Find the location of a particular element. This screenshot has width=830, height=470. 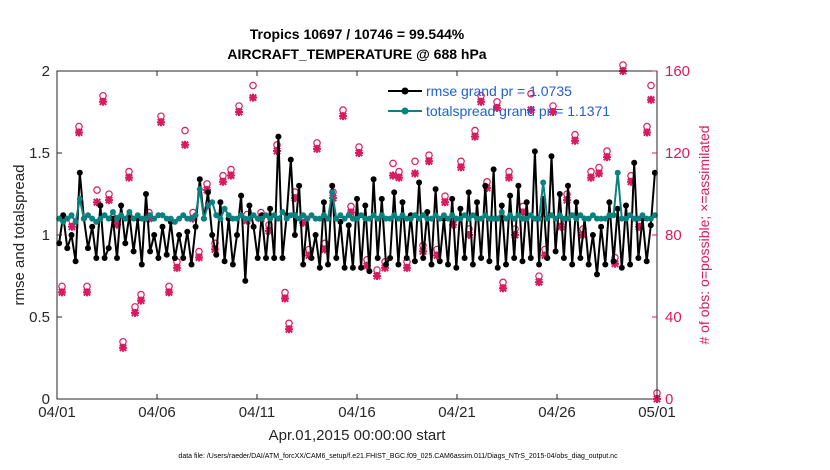

legend-marker-rmse is located at coordinates (405, 91).